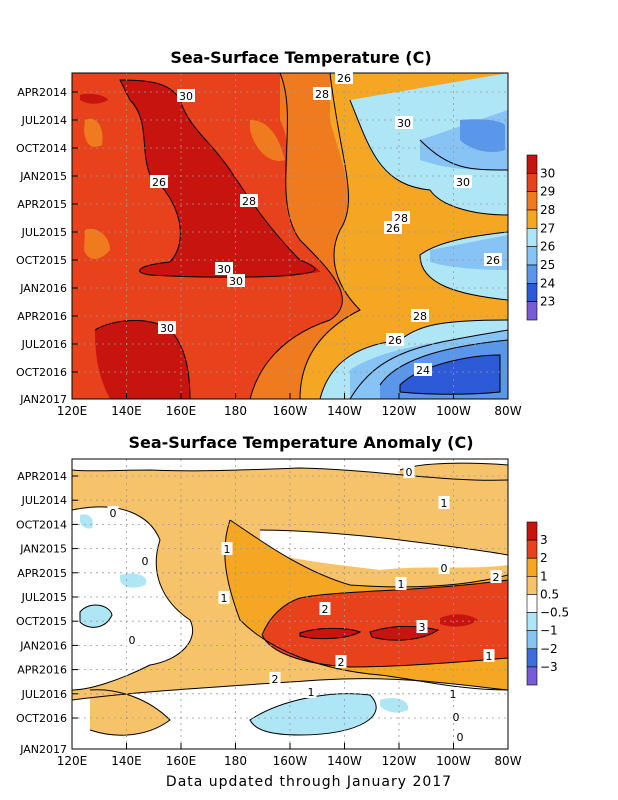 This screenshot has width=618, height=800. What do you see at coordinates (289, 405) in the screenshot?
I see `sst-x-ticks: 120E 140E 160E 180 160W 140W 120W 100W 80W` at bounding box center [289, 405].